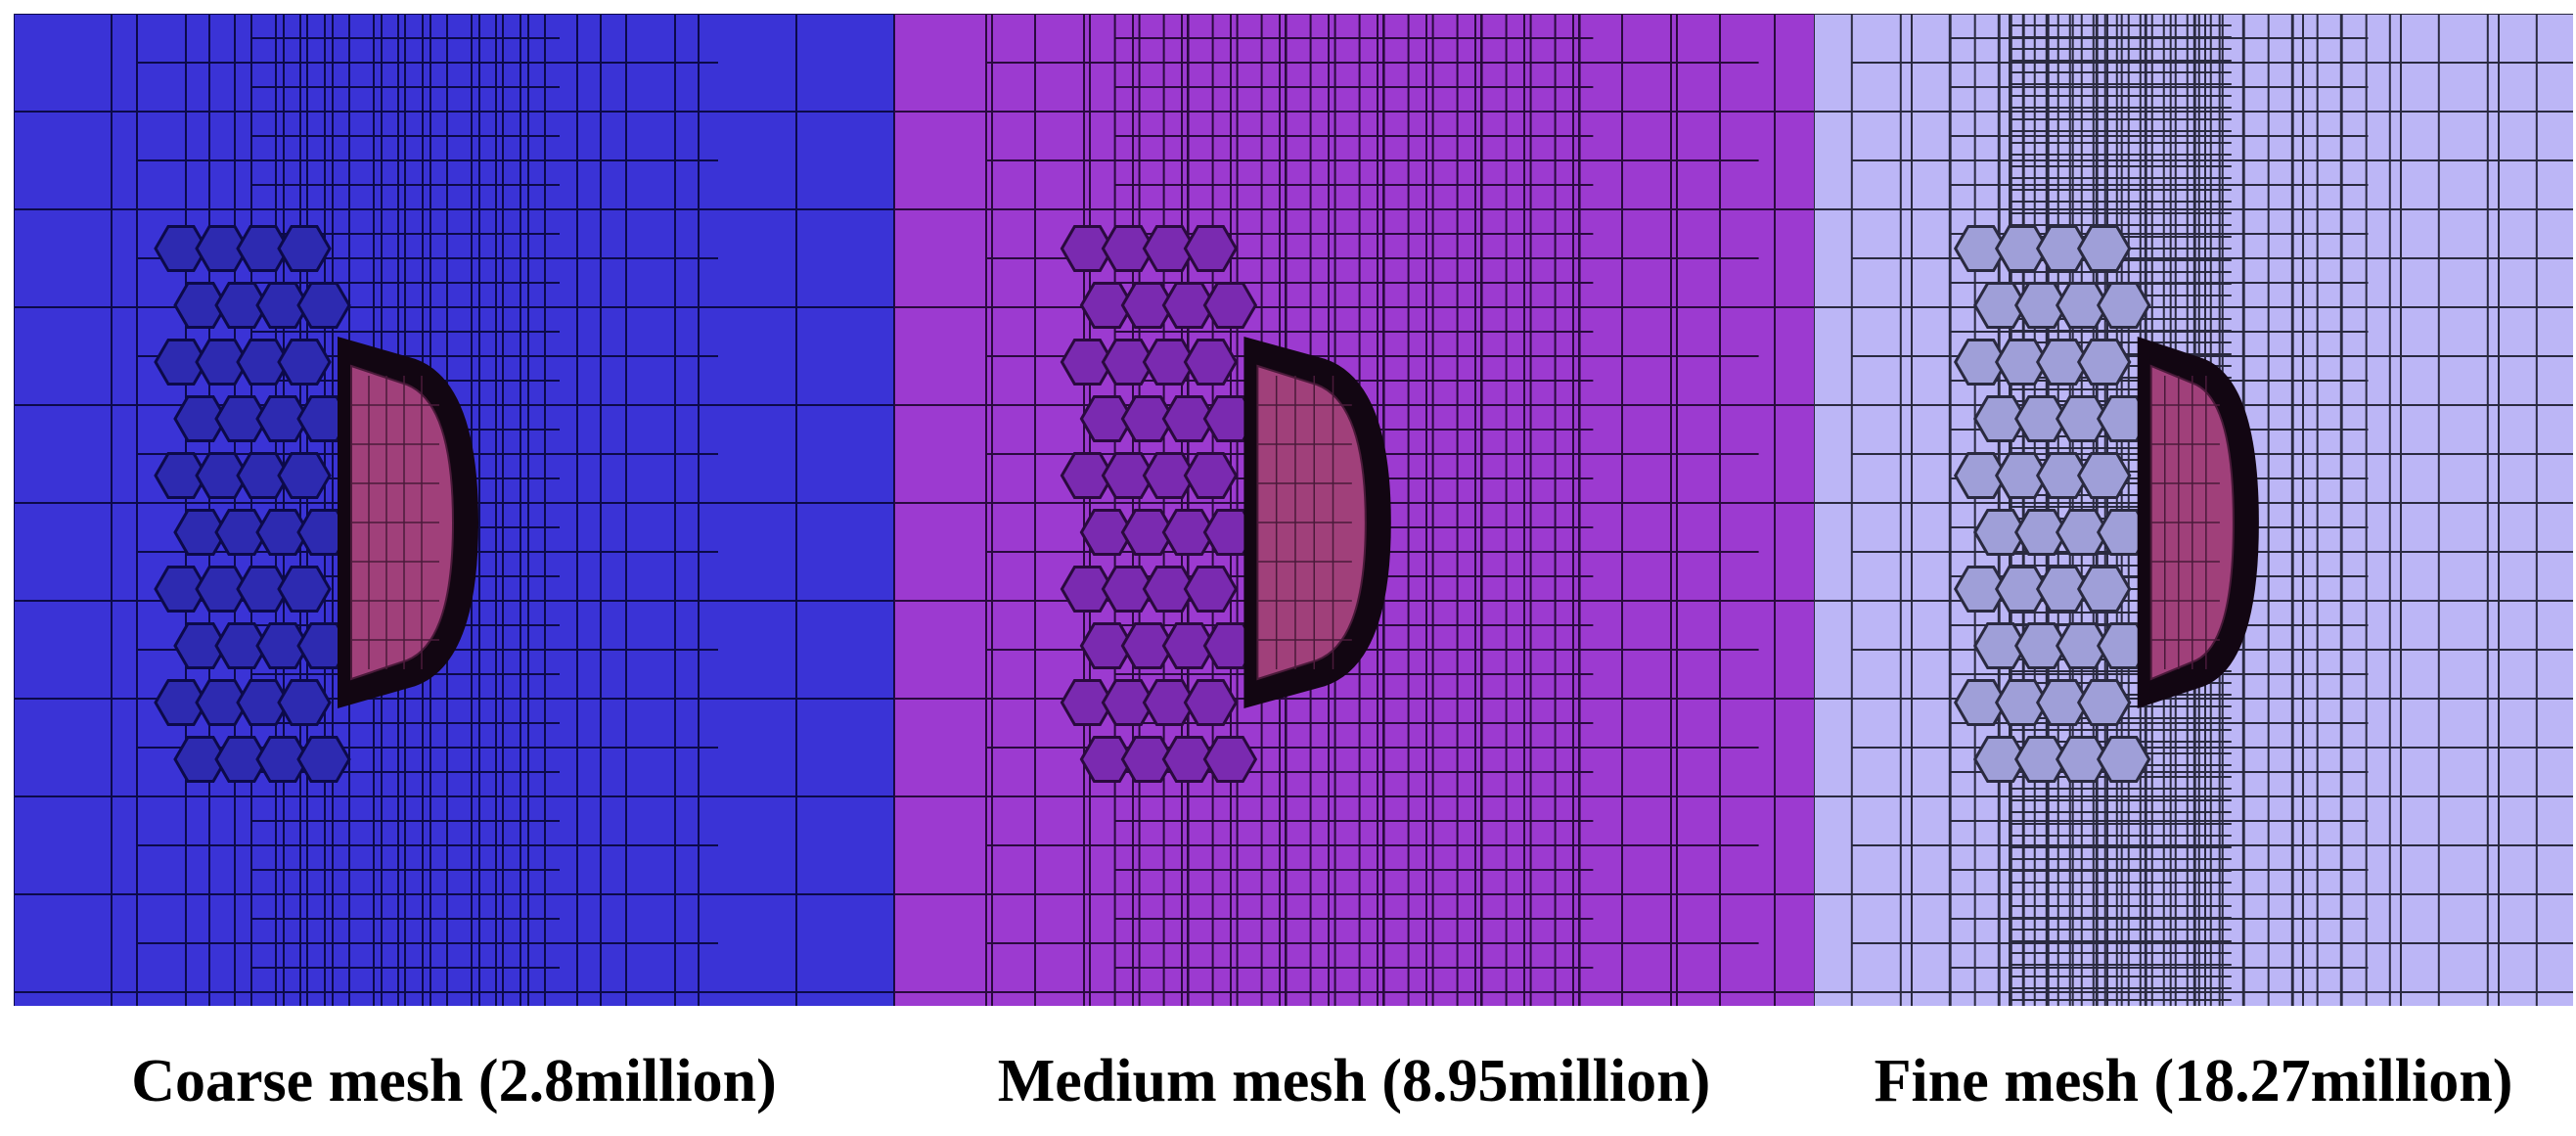  I want to click on medium-mesh-caption: Medium mesh (8.95million), so click(1354, 1081).